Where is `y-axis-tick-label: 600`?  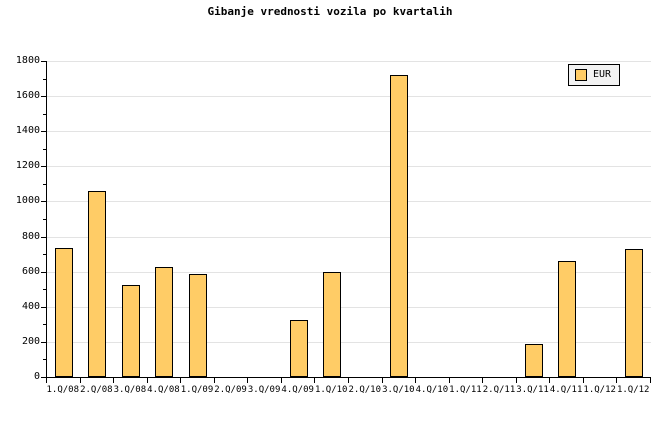 y-axis-tick-label: 600 is located at coordinates (30, 271).